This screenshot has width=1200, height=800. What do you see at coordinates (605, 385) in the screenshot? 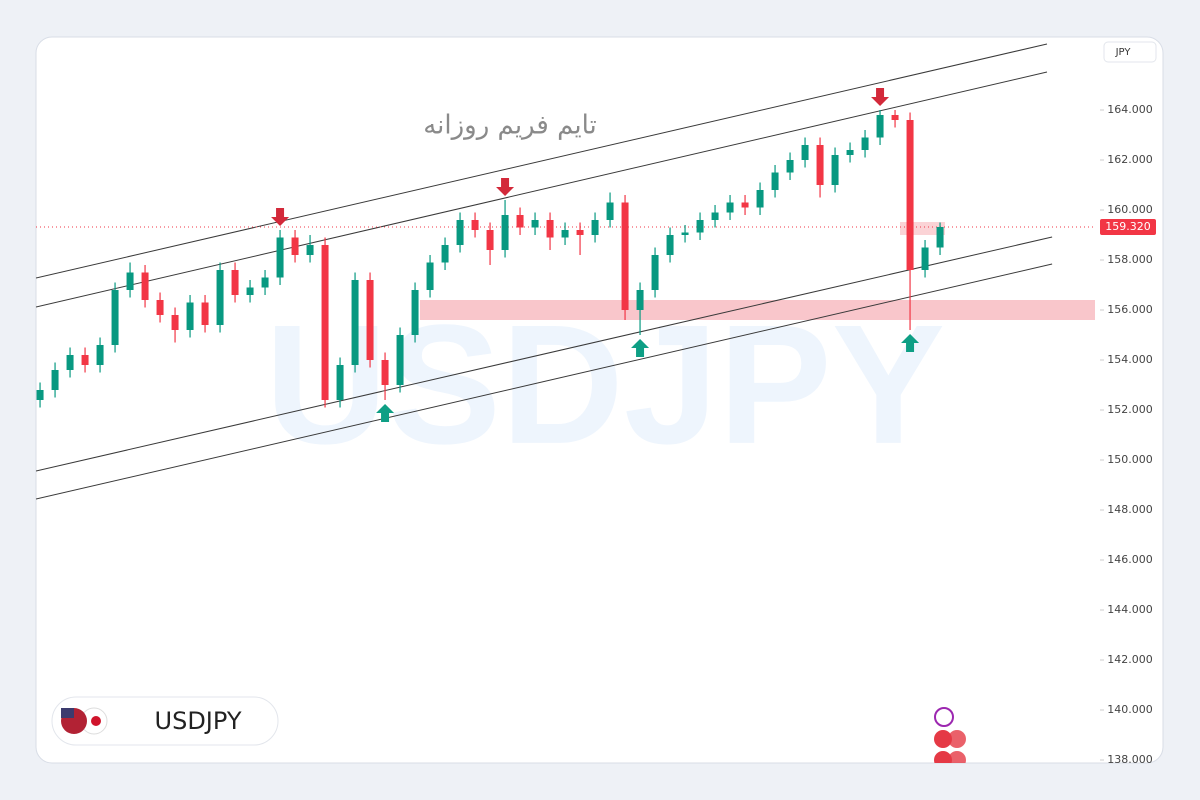
I see `watermark: USDJPY` at bounding box center [605, 385].